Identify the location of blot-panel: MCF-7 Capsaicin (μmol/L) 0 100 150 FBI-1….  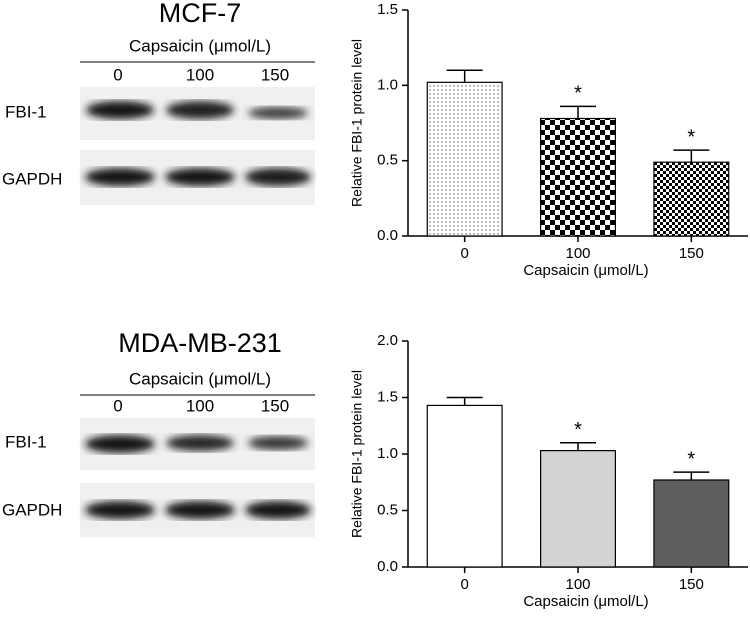
(158, 102).